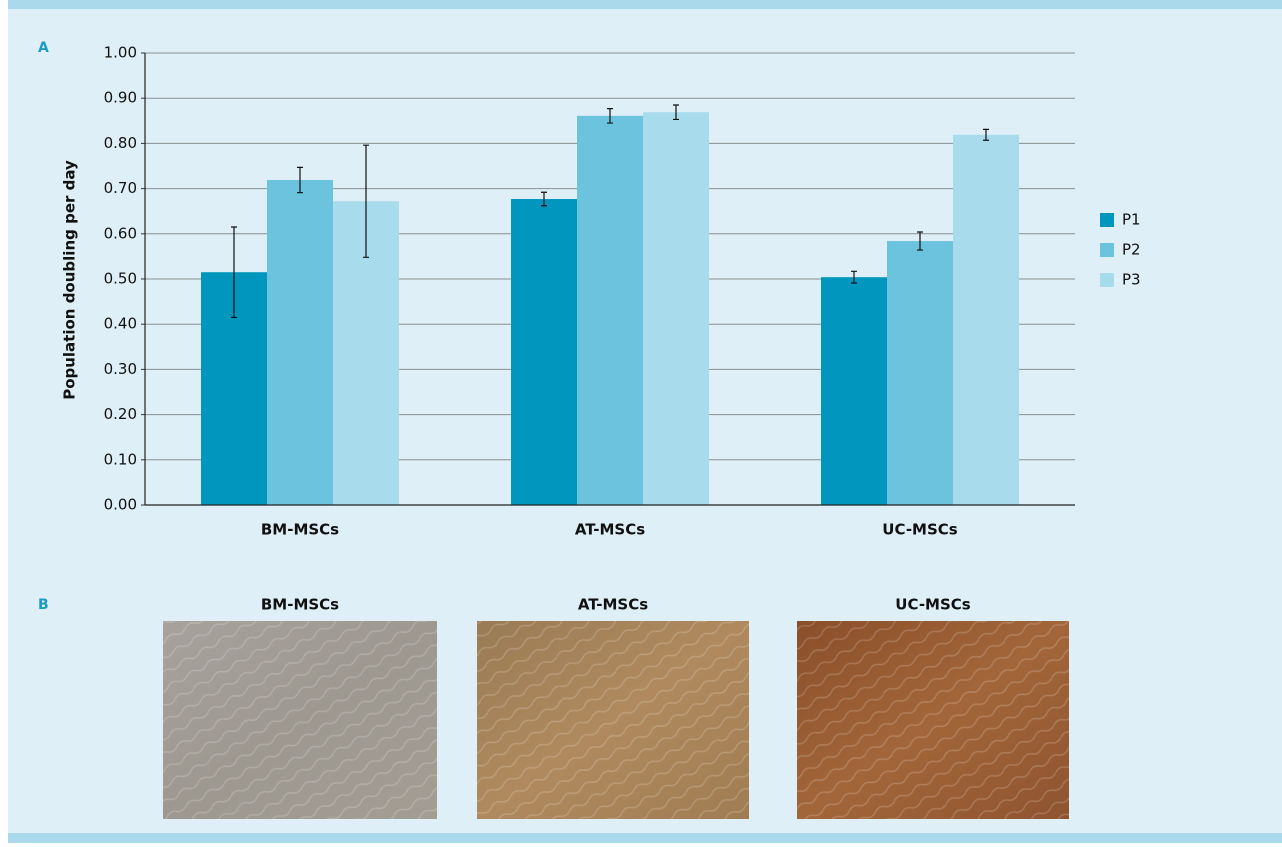 This screenshot has height=847, width=1282. I want to click on top-band, so click(645, 4).